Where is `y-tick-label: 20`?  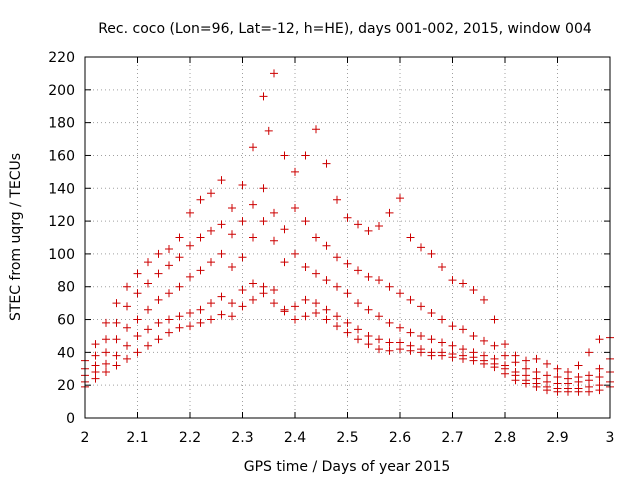 y-tick-label: 20 is located at coordinates (66, 386).